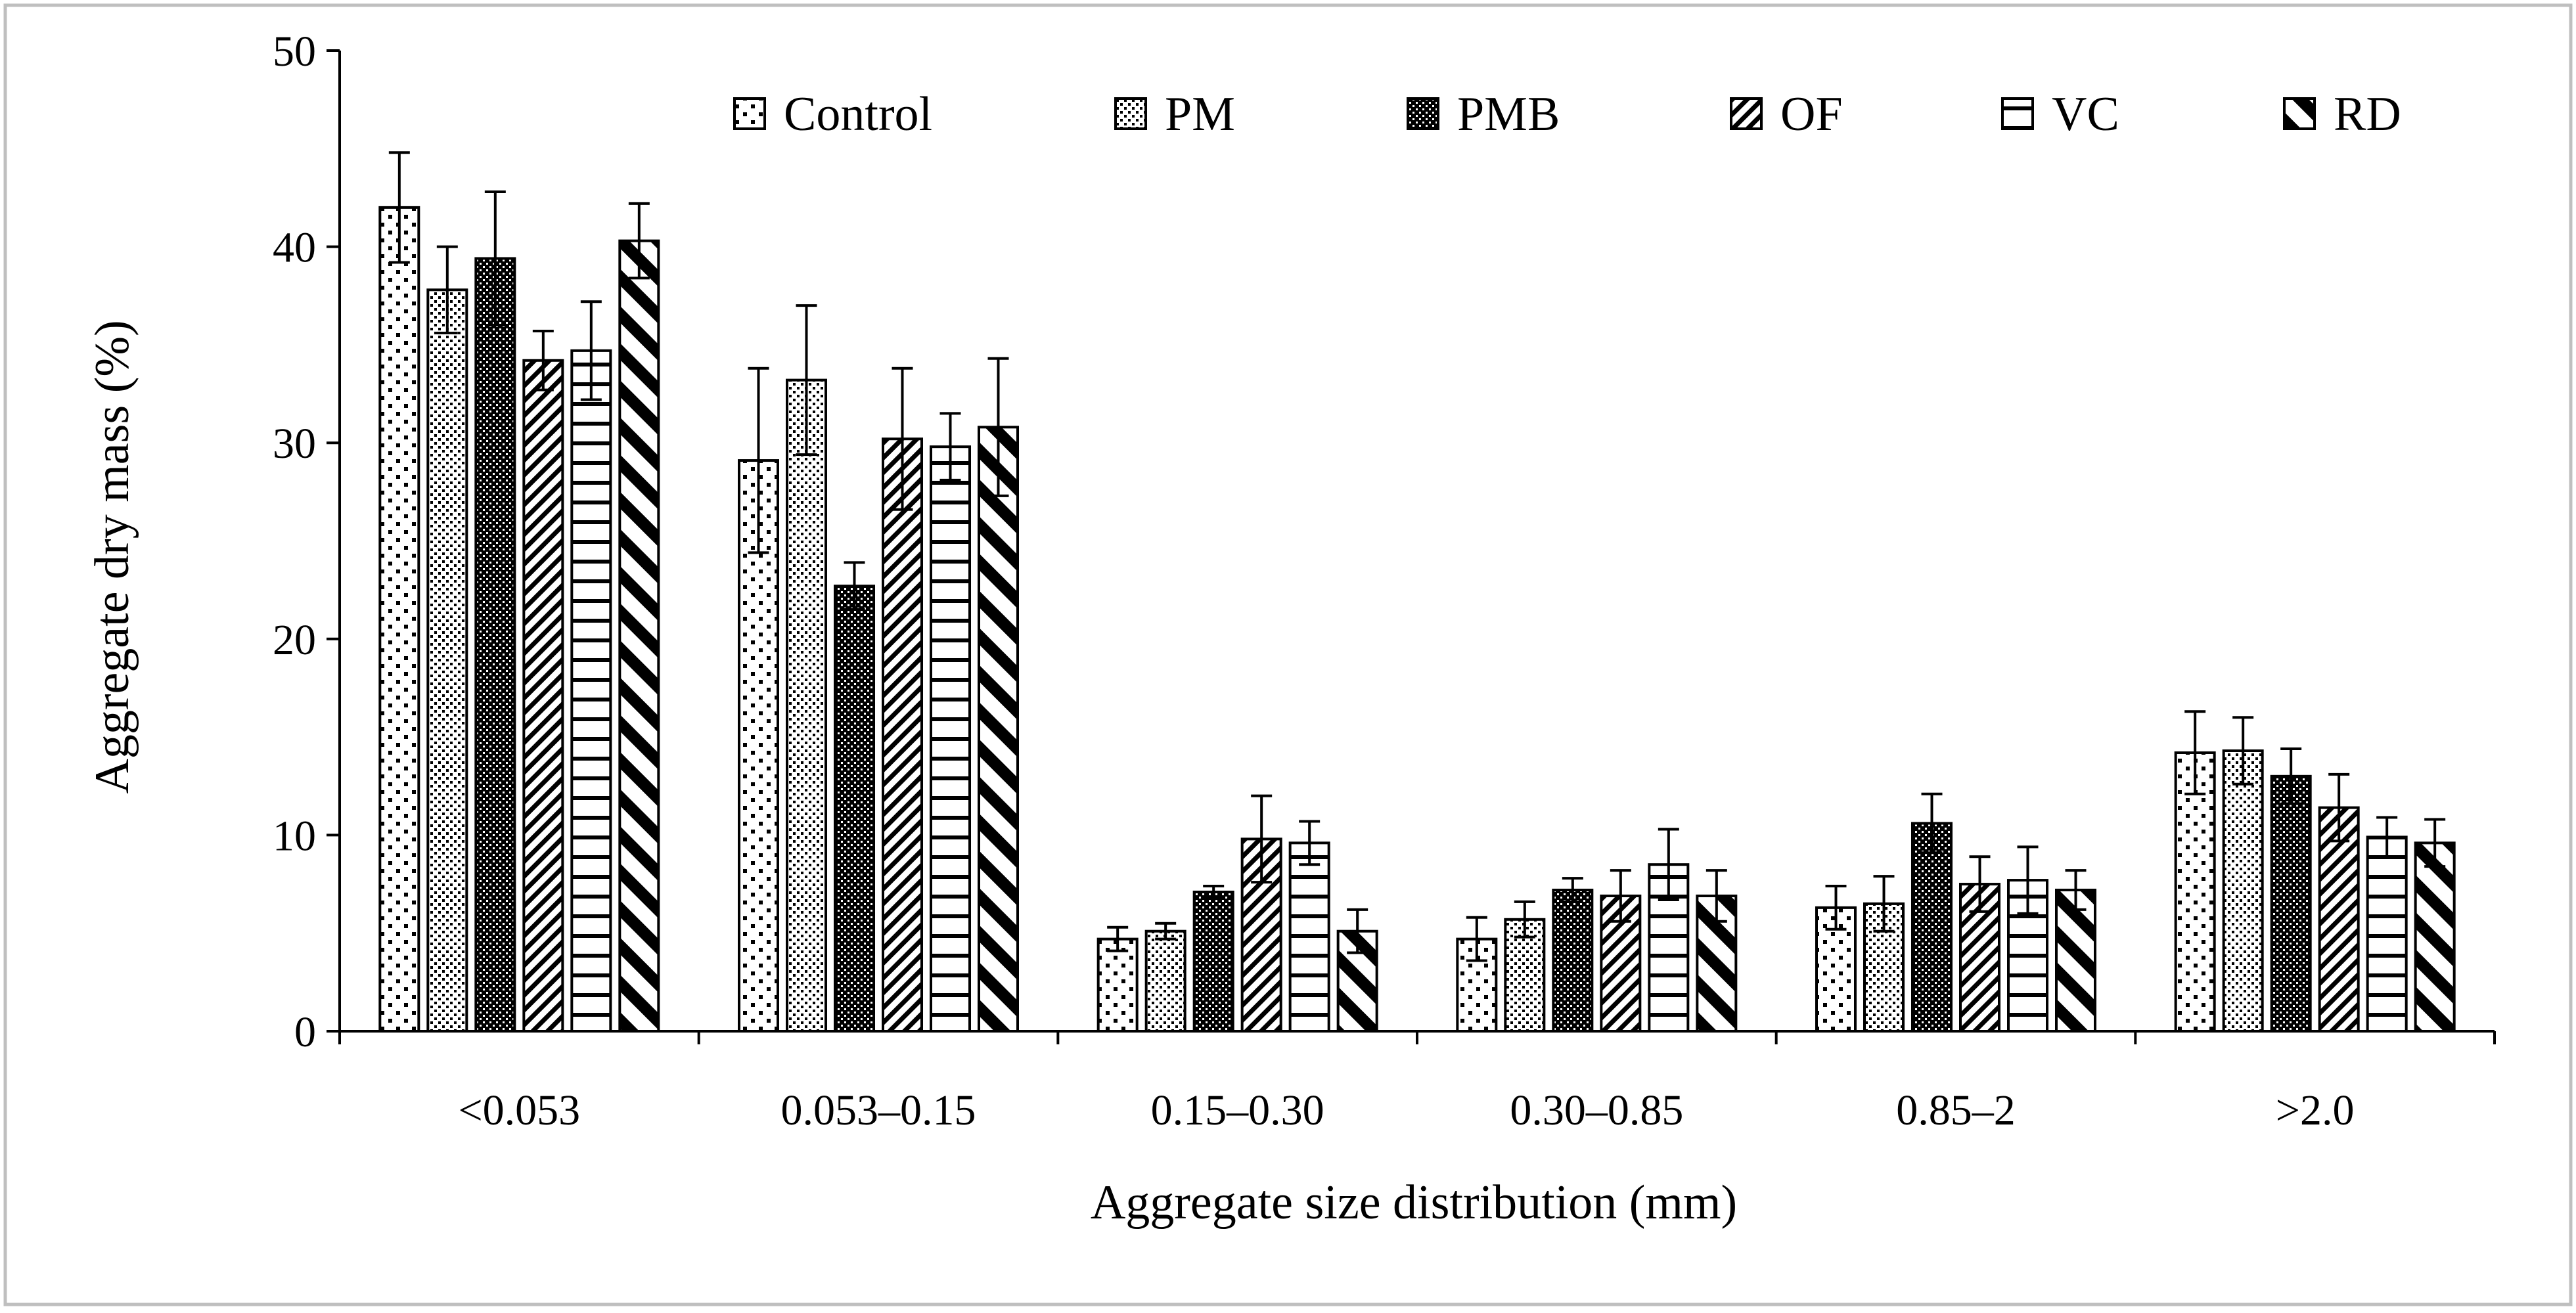 This screenshot has width=2576, height=1313. I want to click on y-tick-label: 20, so click(294, 640).